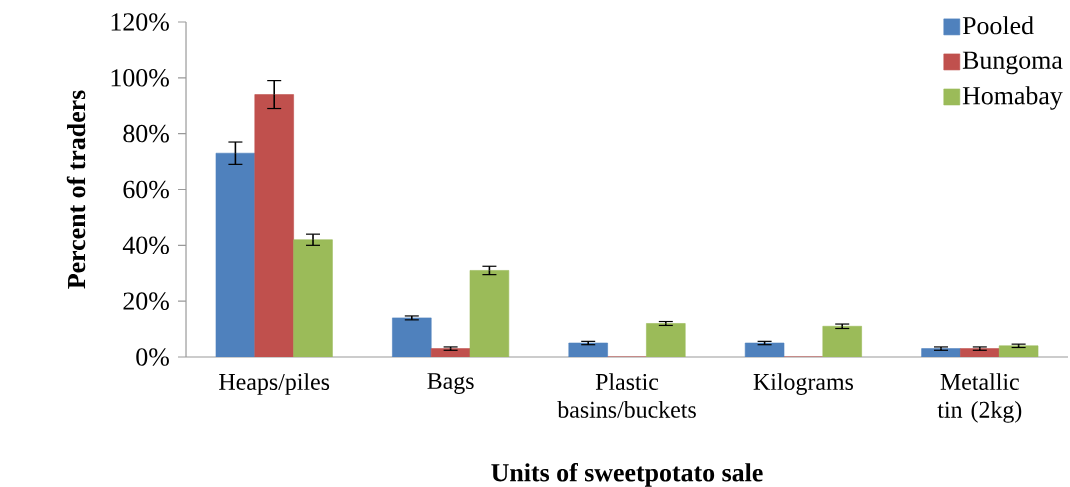 The height and width of the screenshot is (487, 1070). Describe the element at coordinates (450, 383) in the screenshot. I see `x-tick-label: Bags` at that location.